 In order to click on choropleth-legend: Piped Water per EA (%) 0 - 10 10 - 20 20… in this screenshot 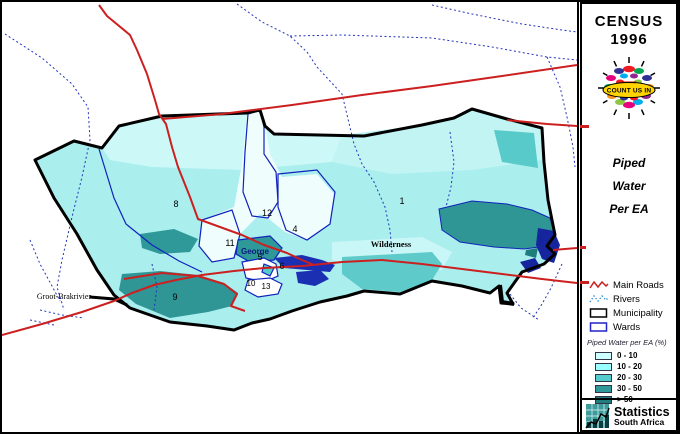, I will do `click(630, 371)`.